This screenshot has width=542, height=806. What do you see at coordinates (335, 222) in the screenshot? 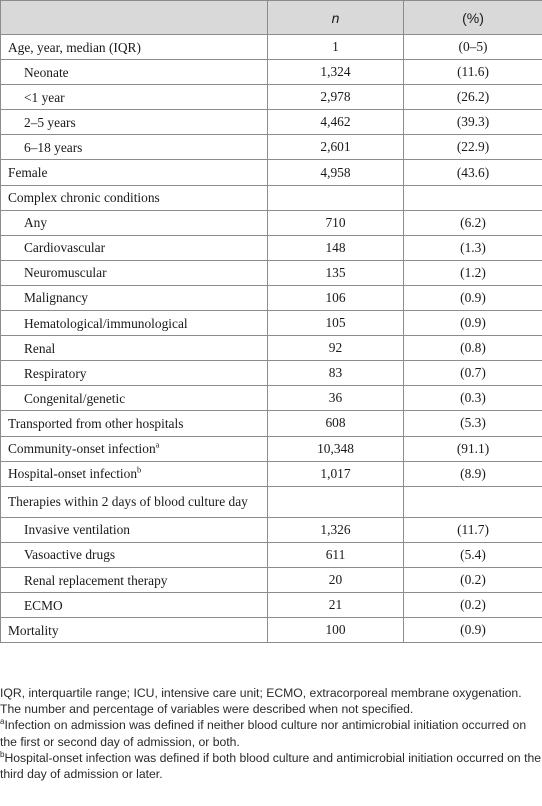
I see `row-count: 710` at bounding box center [335, 222].